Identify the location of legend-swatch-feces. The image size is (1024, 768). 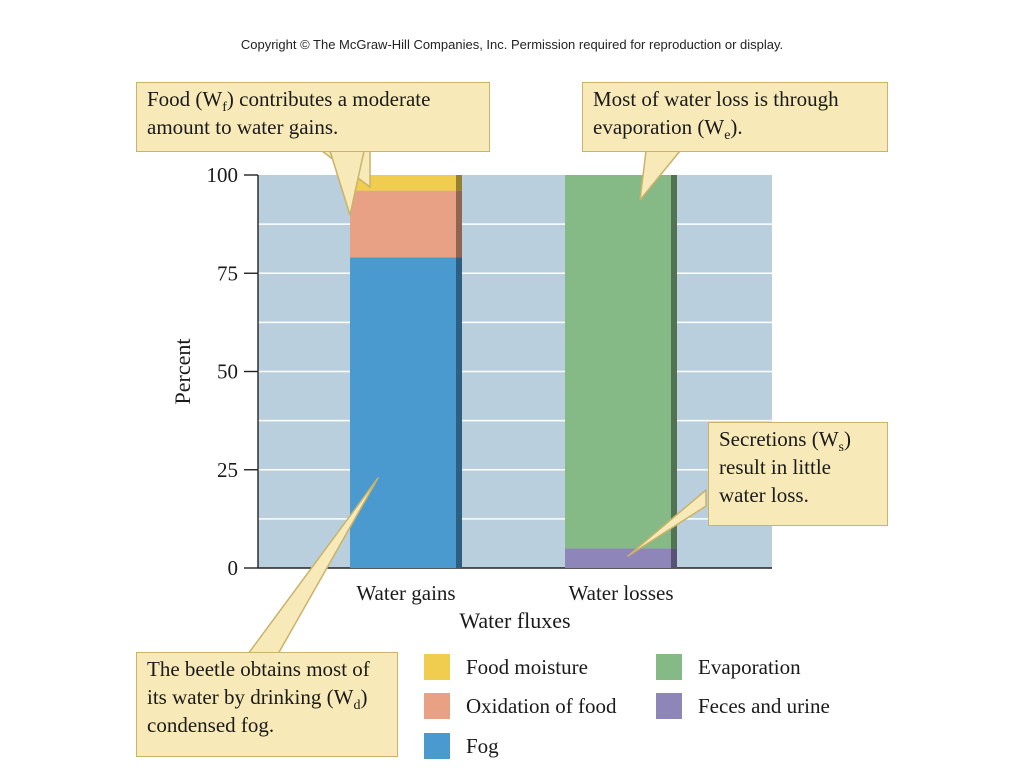
(669, 706).